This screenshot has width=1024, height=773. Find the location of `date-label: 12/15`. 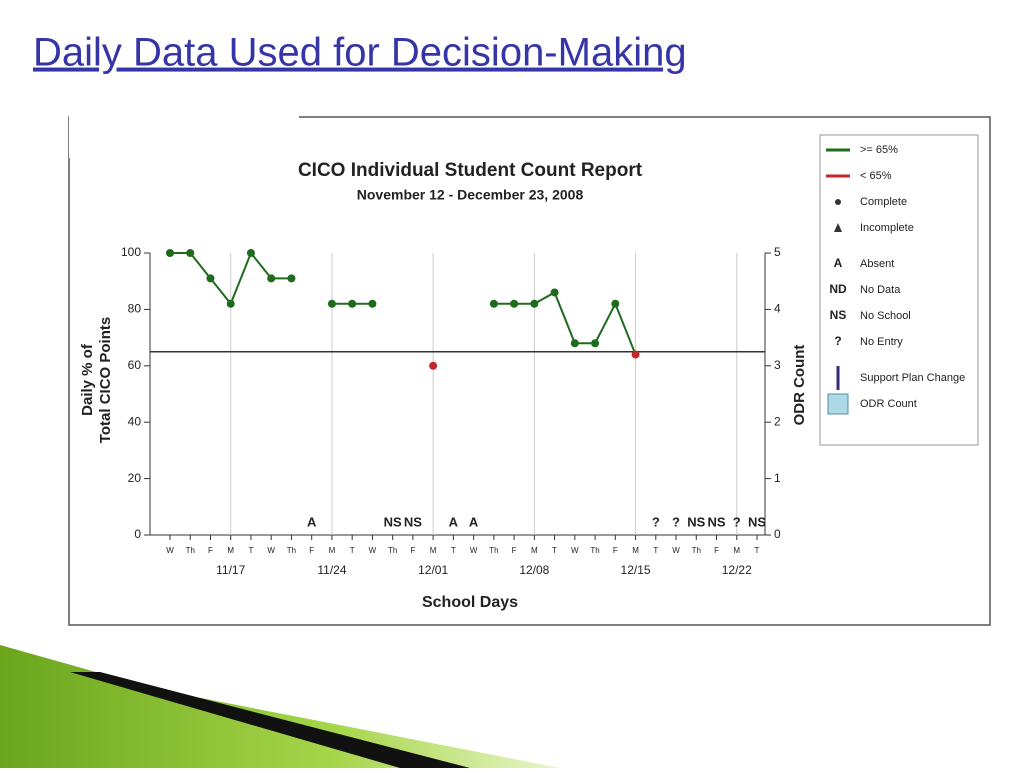

date-label: 12/15 is located at coordinates (636, 570).